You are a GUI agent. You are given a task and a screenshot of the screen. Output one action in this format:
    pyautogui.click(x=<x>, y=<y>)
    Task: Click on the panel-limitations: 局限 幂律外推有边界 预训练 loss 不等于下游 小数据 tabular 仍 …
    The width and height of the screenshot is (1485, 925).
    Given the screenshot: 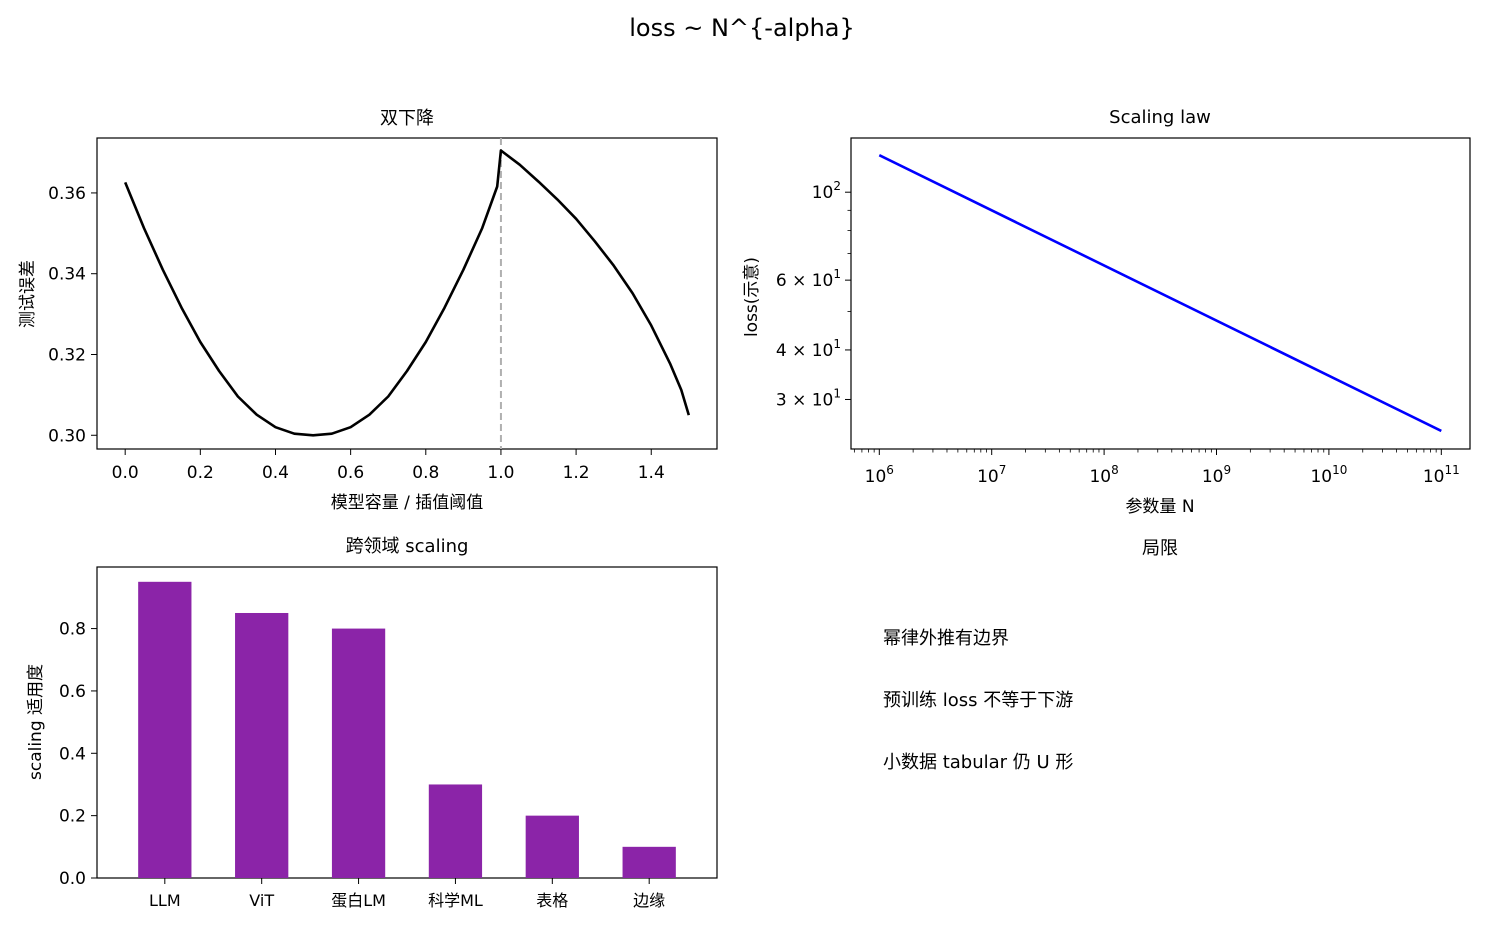 What is the action you would take?
    pyautogui.click(x=1030, y=655)
    